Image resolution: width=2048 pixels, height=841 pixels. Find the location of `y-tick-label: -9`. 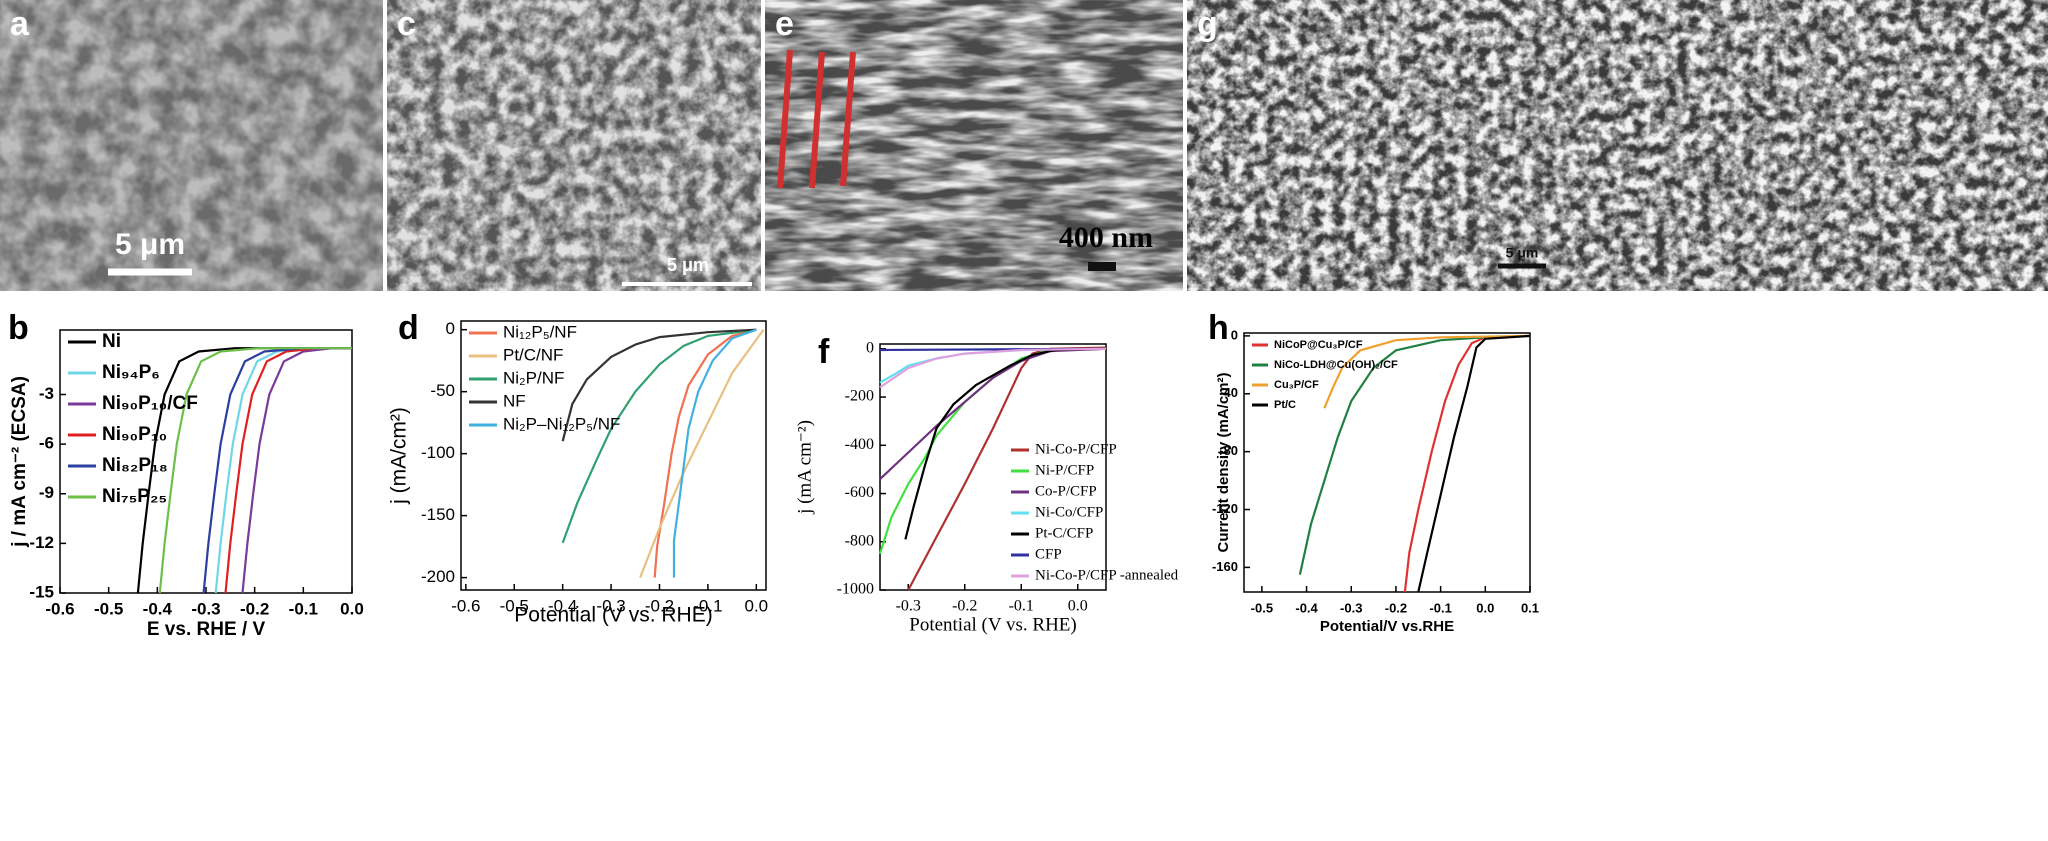

y-tick-label: -9 is located at coordinates (46, 492).